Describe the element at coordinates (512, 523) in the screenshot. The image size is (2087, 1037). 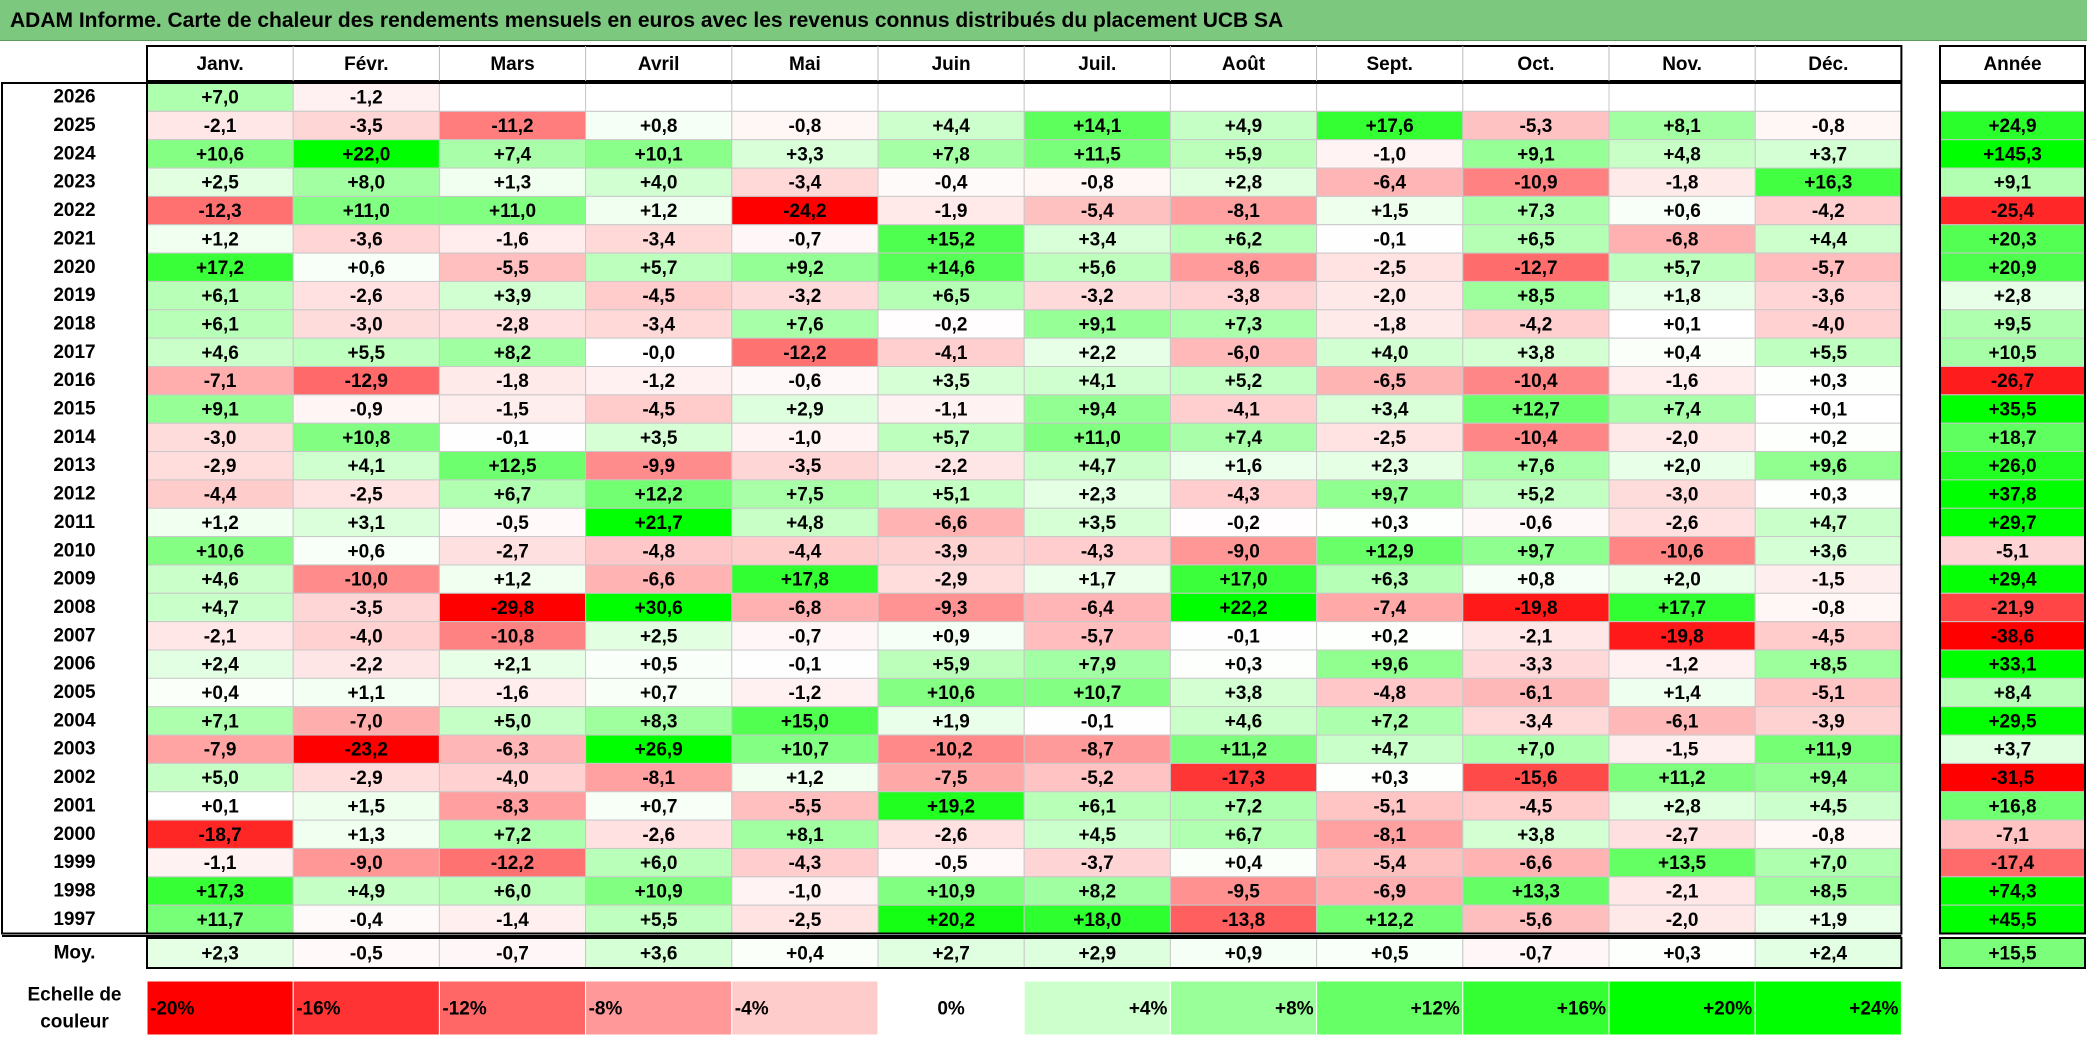
I see `cell-value-label: -0,5` at that location.